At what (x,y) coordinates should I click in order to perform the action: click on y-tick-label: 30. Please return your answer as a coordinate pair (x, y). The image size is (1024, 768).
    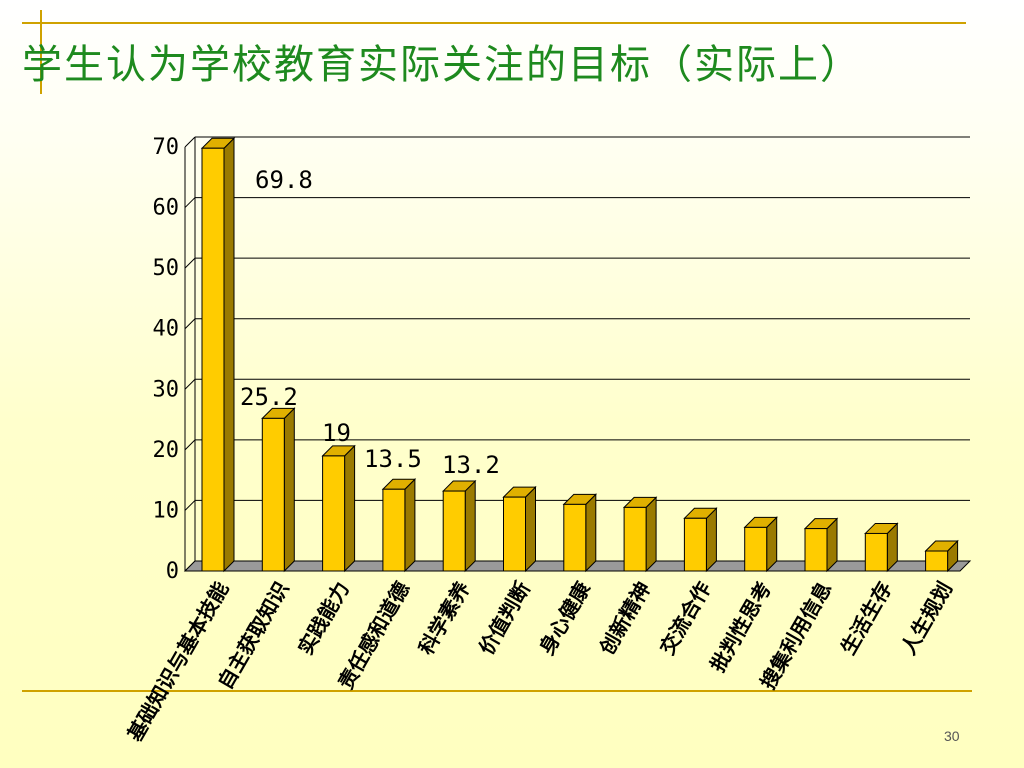
    Looking at the image, I should click on (166, 389).